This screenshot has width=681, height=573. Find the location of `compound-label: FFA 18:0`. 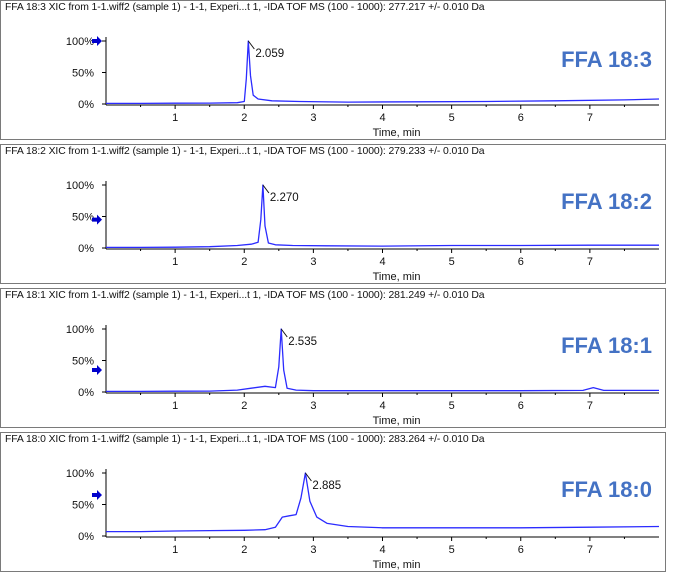

compound-label: FFA 18:0 is located at coordinates (606, 489).